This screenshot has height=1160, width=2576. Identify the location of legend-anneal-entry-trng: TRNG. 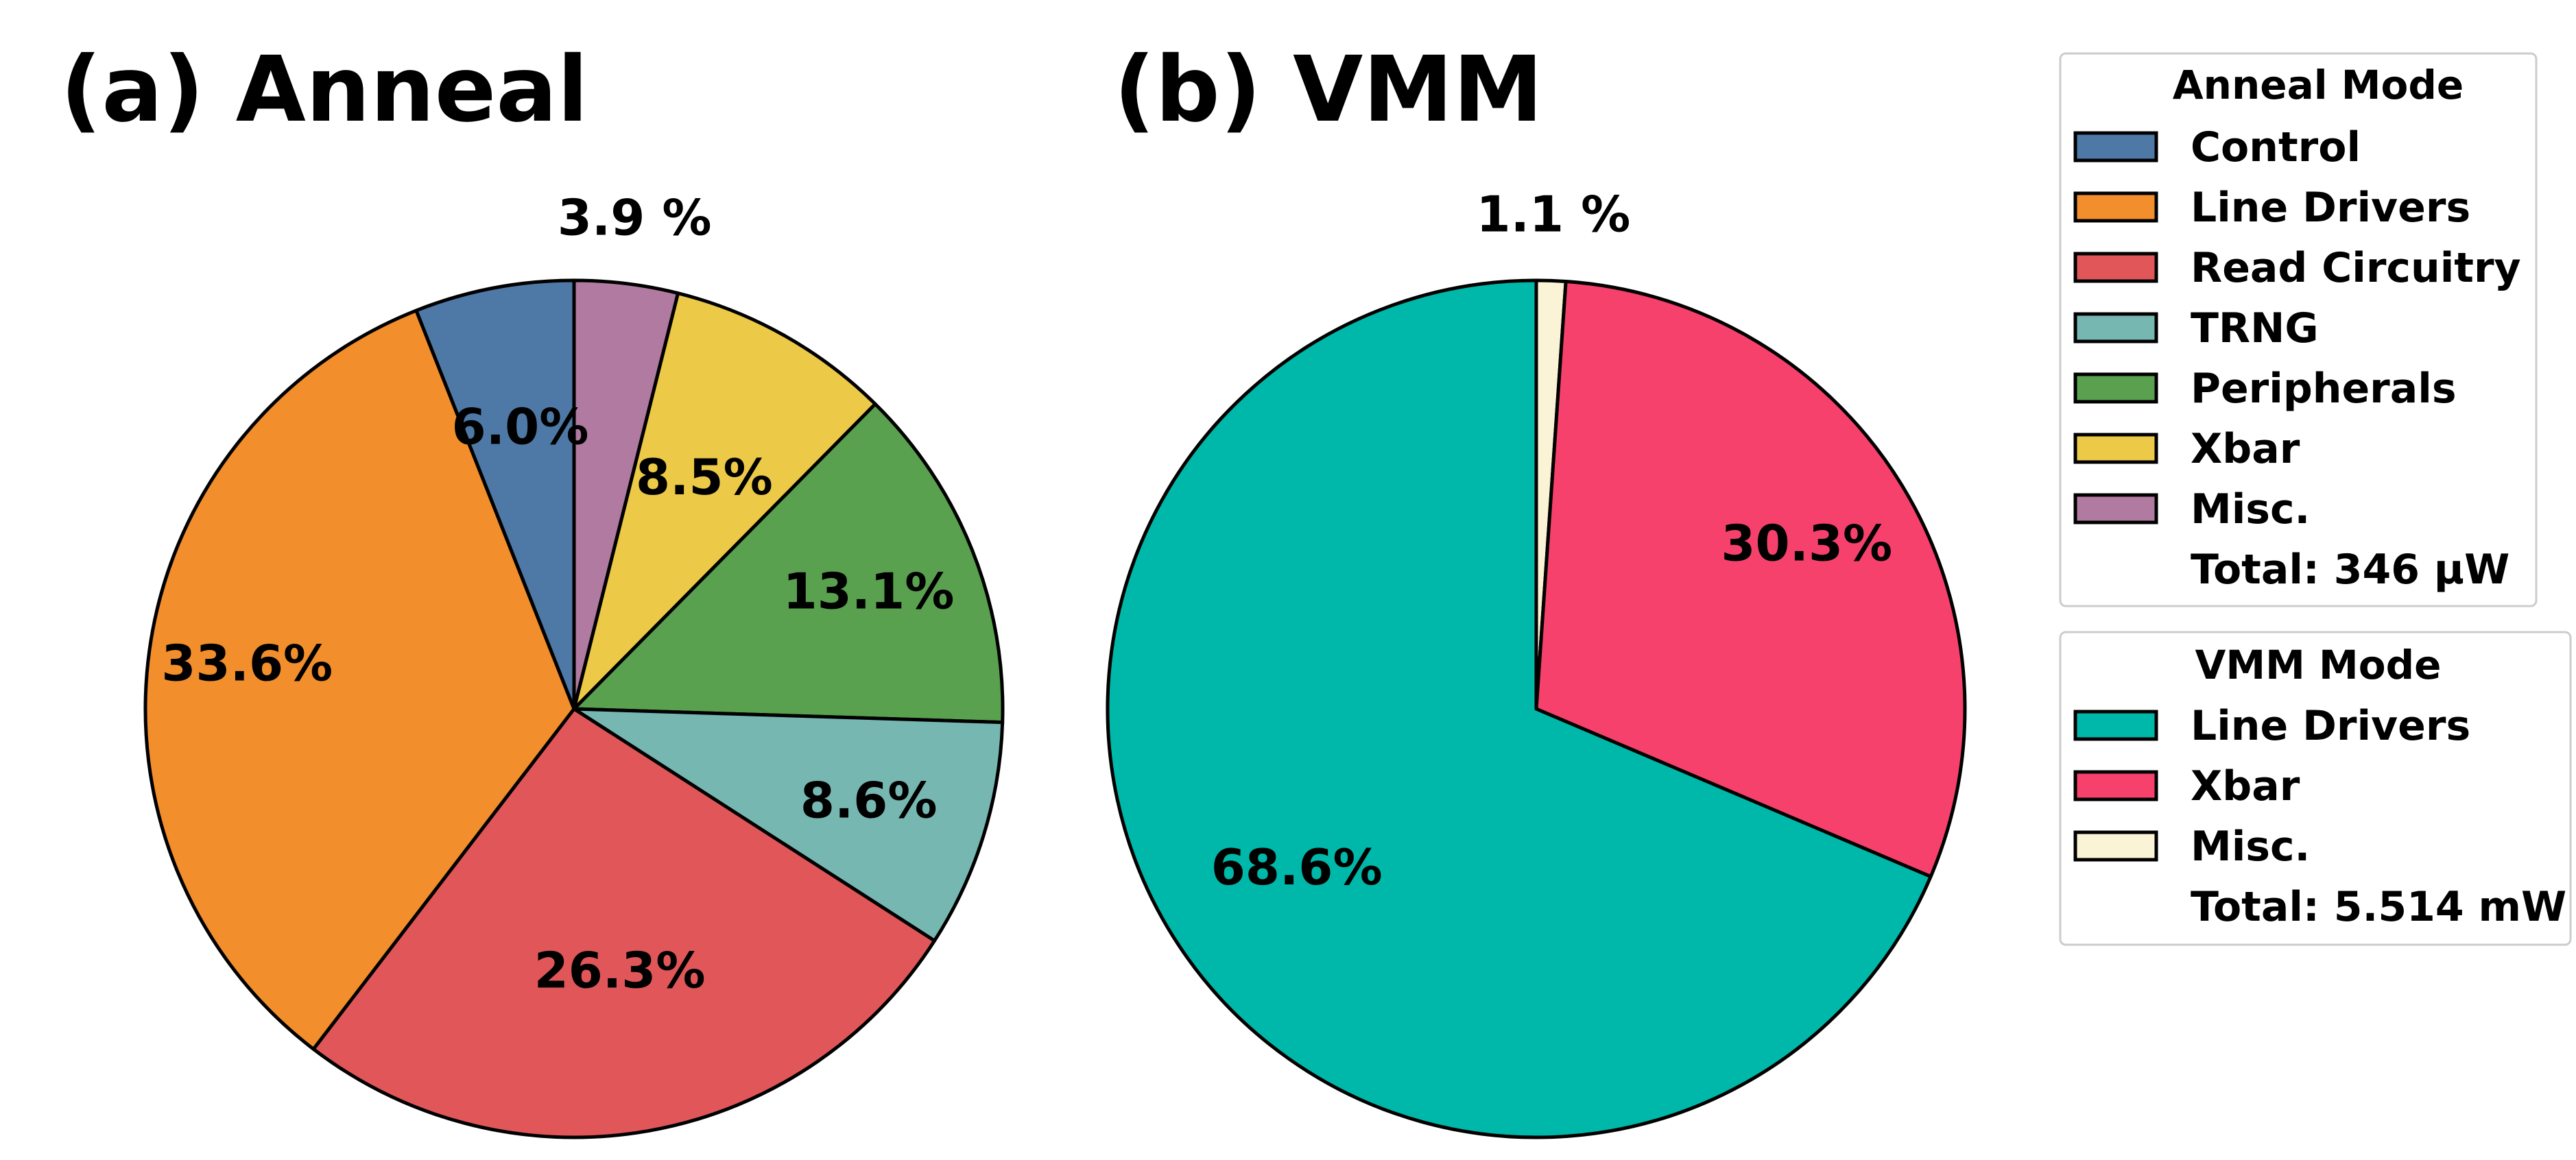
(2255, 328).